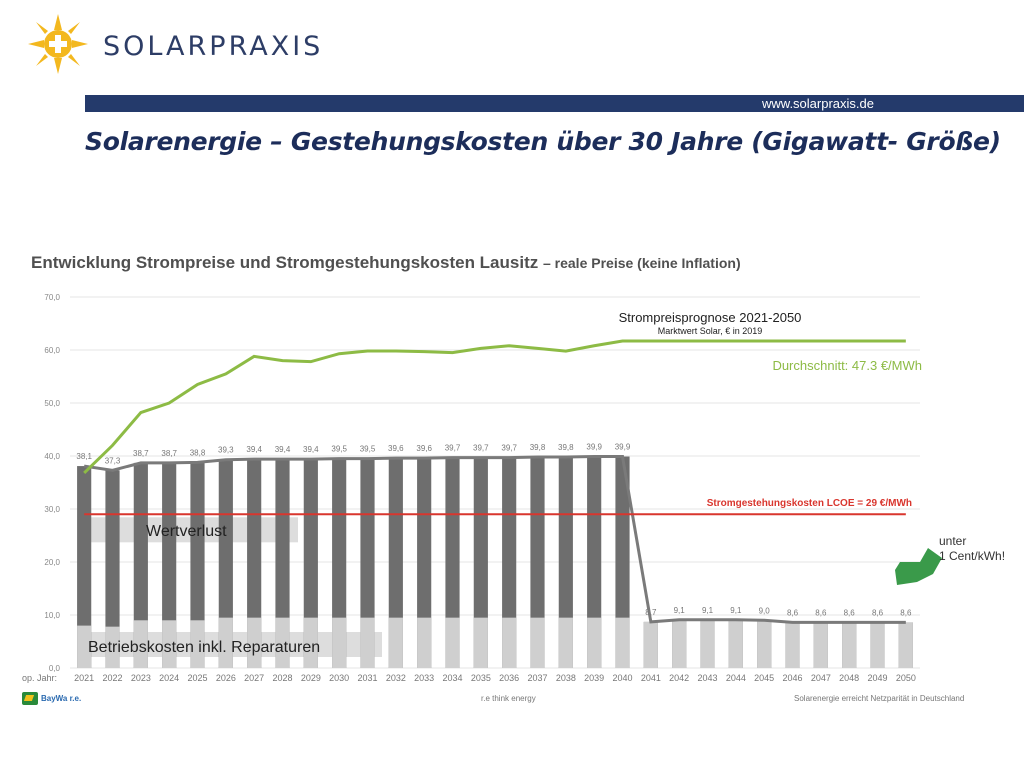 This screenshot has width=1024, height=768. What do you see at coordinates (847, 365) in the screenshot?
I see `average-label: Durchschnitt: 47.3 €/MWh` at bounding box center [847, 365].